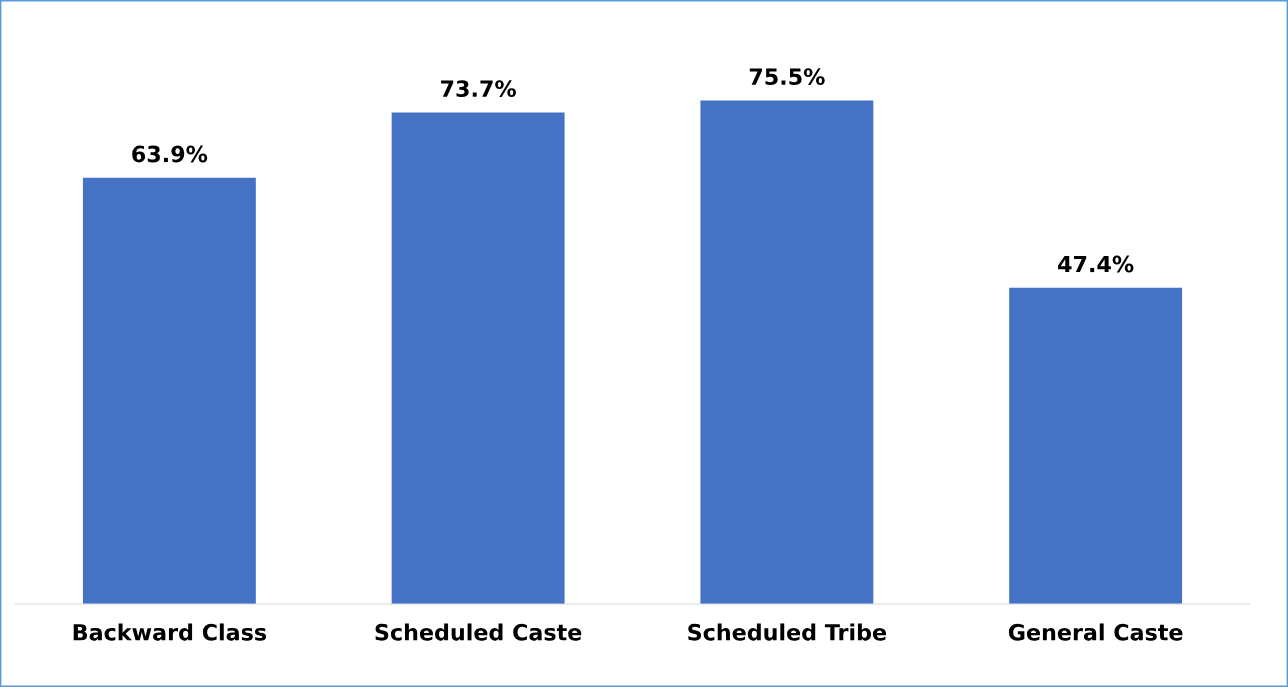 This screenshot has height=687, width=1288. Describe the element at coordinates (1096, 264) in the screenshot. I see `data-label: 47.4%` at that location.